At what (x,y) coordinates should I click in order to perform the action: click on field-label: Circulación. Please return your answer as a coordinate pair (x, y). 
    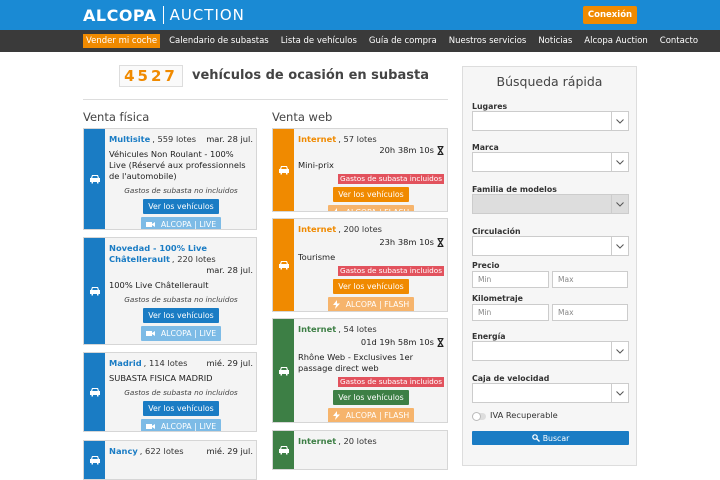
    Looking at the image, I should click on (496, 231).